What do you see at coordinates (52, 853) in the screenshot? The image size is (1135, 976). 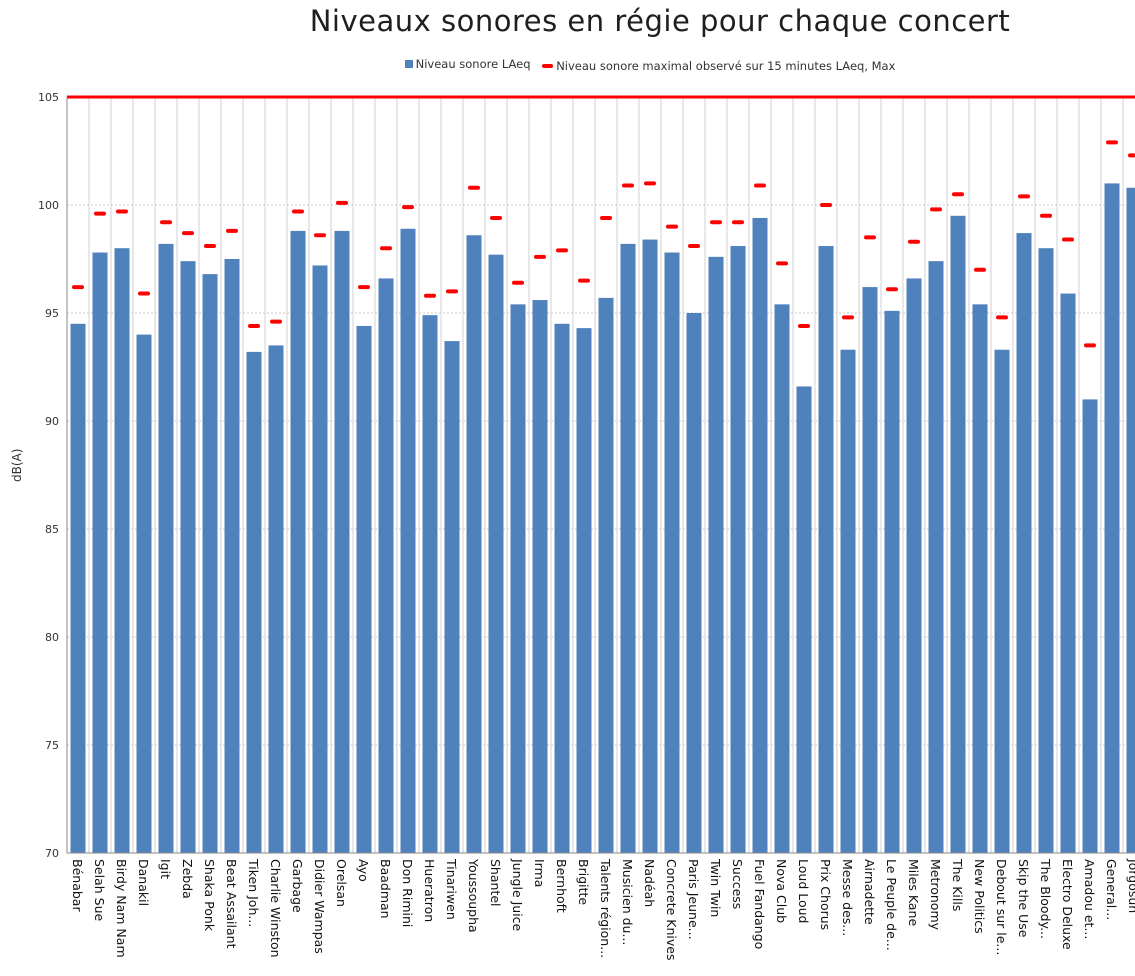 I see `y-tick-label: 70` at bounding box center [52, 853].